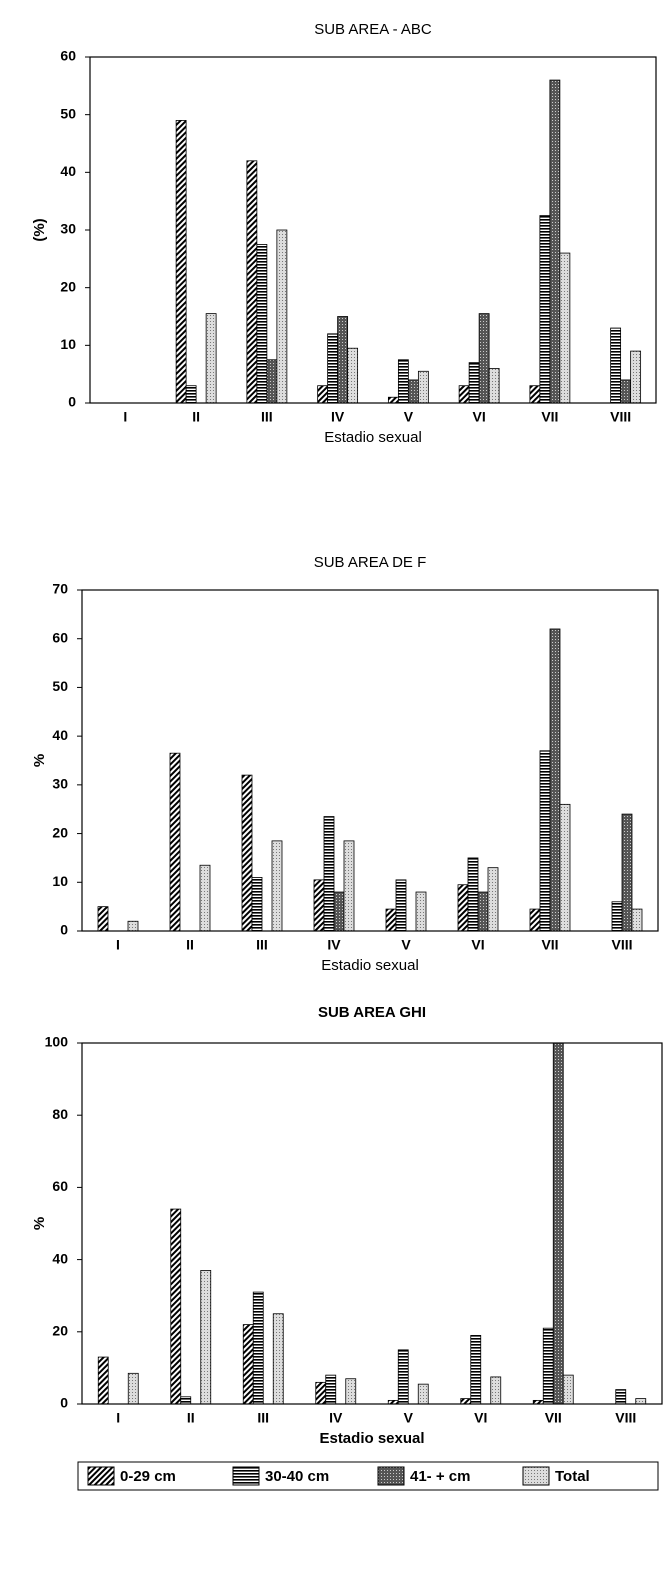 This screenshot has height=1569, width=664. I want to click on y-tick-label: 80, so click(60, 1114).